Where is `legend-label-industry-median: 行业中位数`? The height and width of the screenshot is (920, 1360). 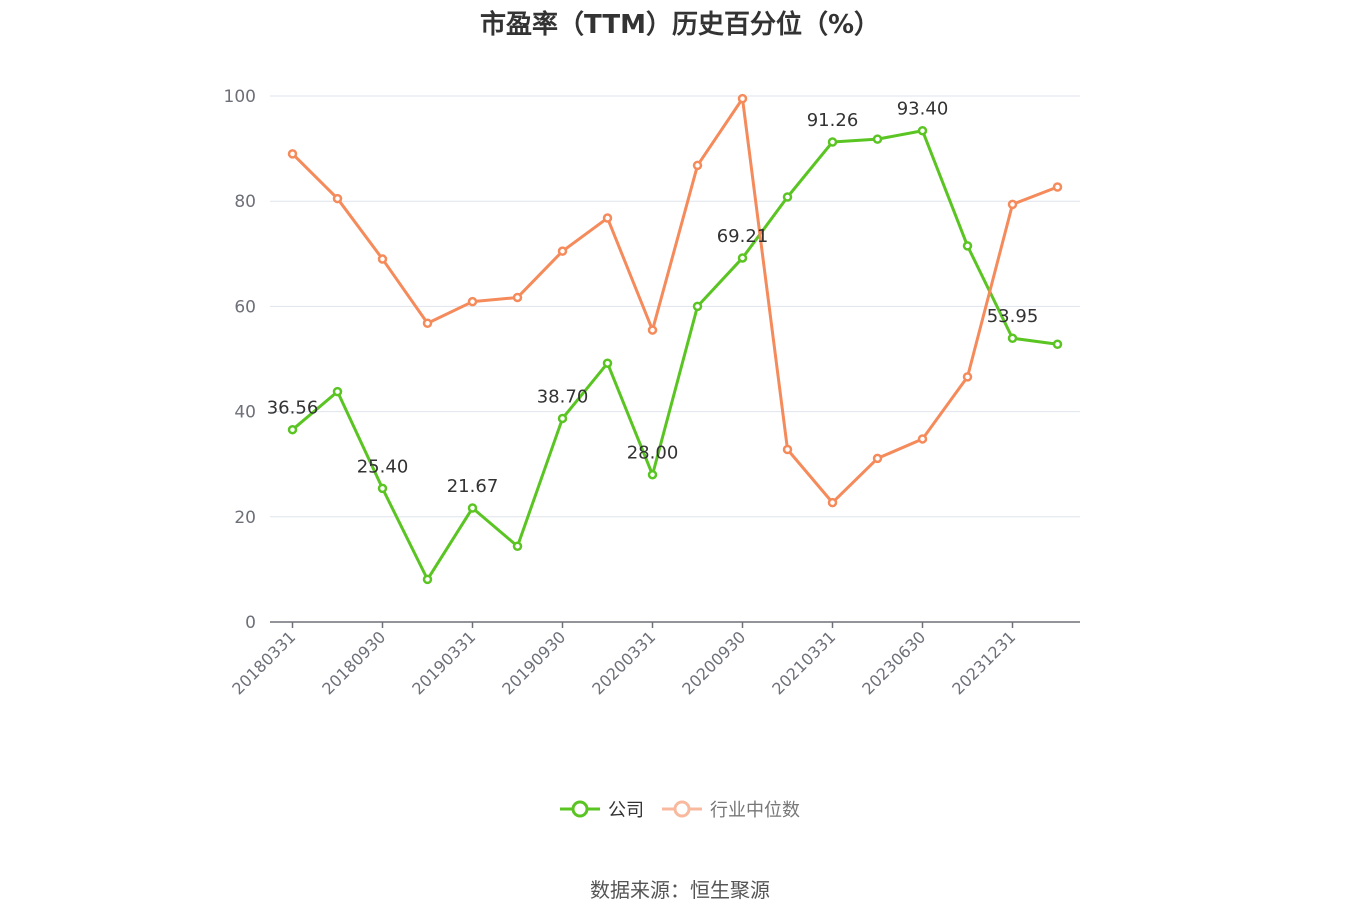
legend-label-industry-median: 行业中位数 is located at coordinates (755, 810).